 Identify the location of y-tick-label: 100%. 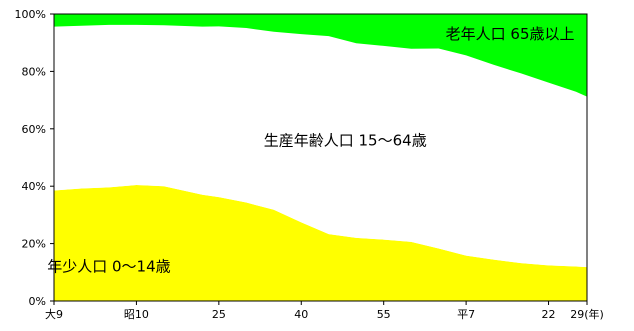
(30, 14).